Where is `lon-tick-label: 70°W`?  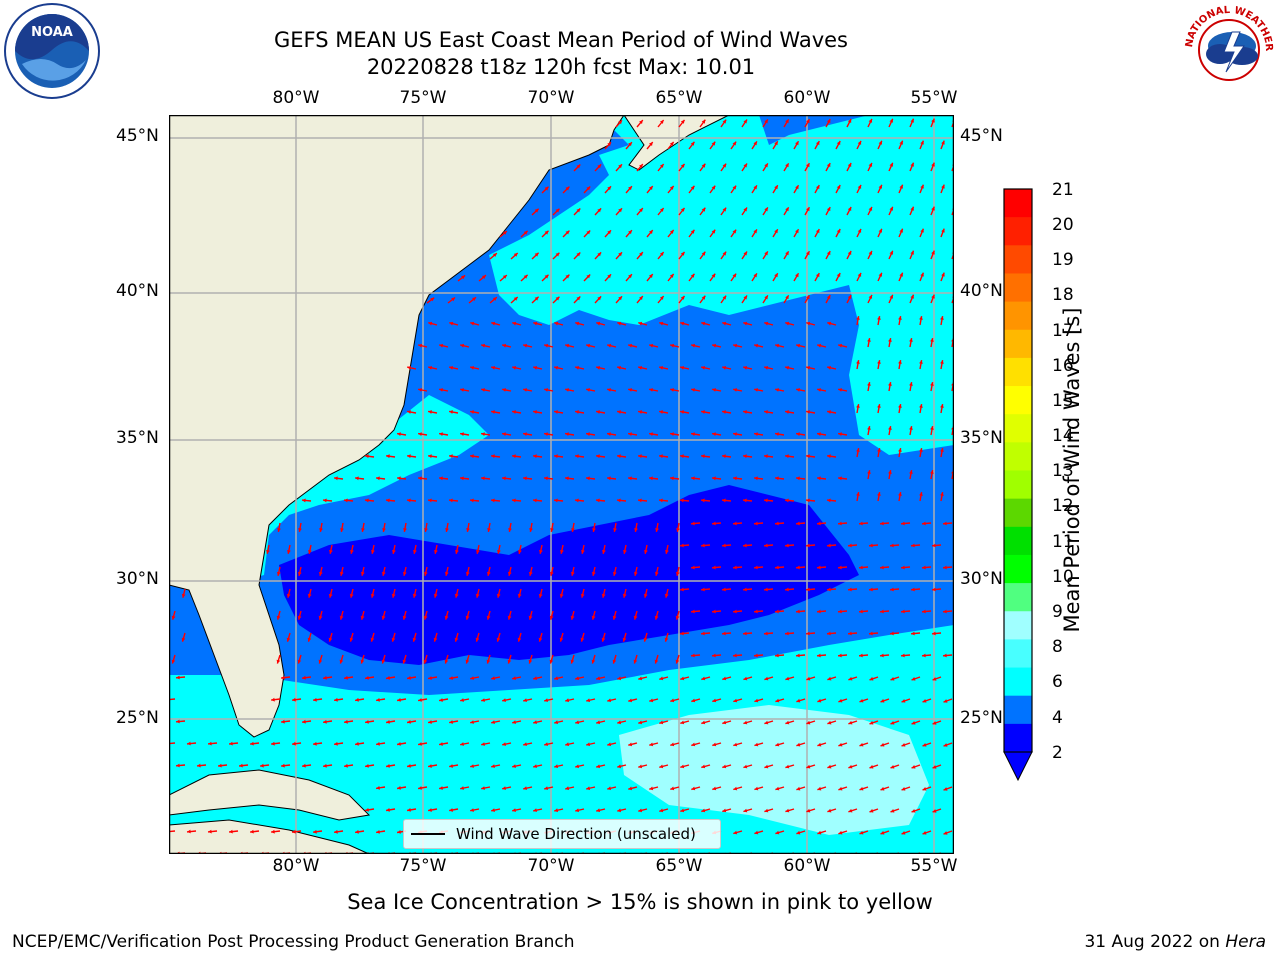 lon-tick-label: 70°W is located at coordinates (551, 866).